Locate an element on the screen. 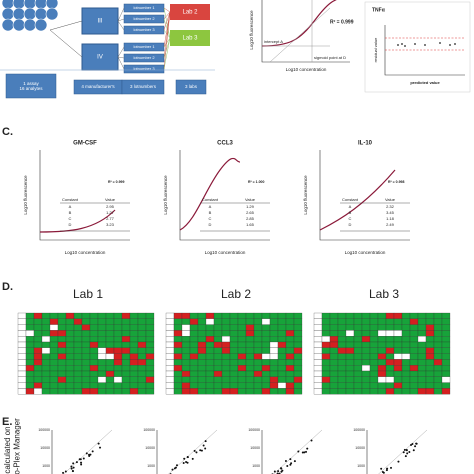  lab-label: Lab 3 is located at coordinates (190, 39).